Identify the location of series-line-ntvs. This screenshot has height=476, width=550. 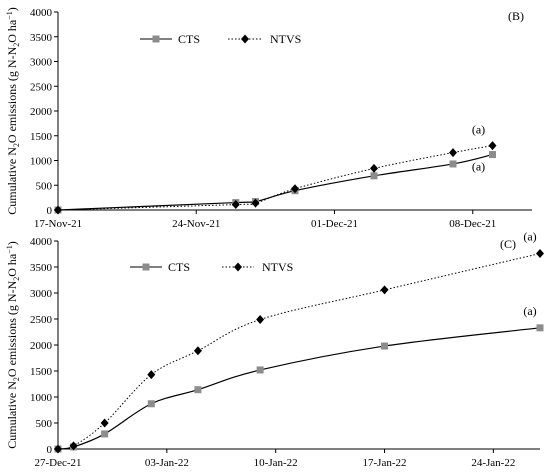
(275, 178).